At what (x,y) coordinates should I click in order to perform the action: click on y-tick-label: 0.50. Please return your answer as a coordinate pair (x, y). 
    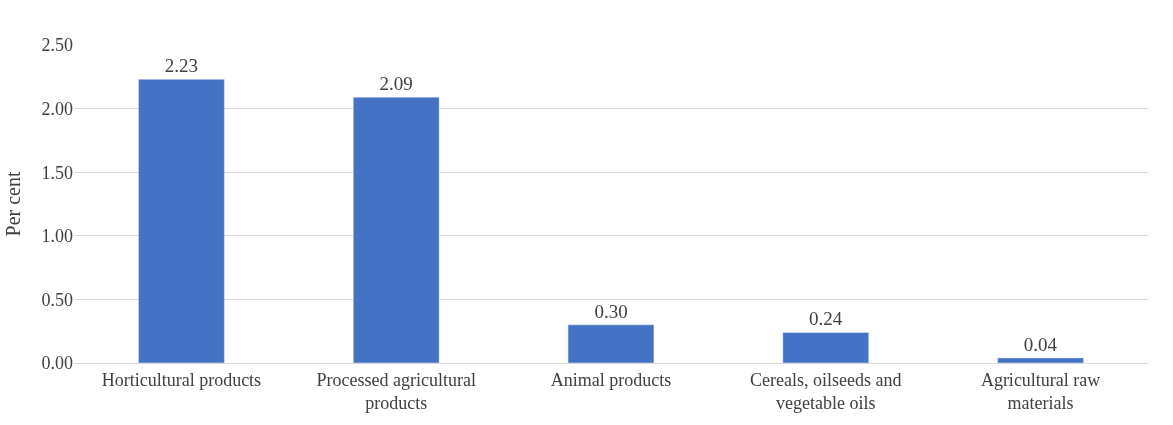
    Looking at the image, I should click on (57, 299).